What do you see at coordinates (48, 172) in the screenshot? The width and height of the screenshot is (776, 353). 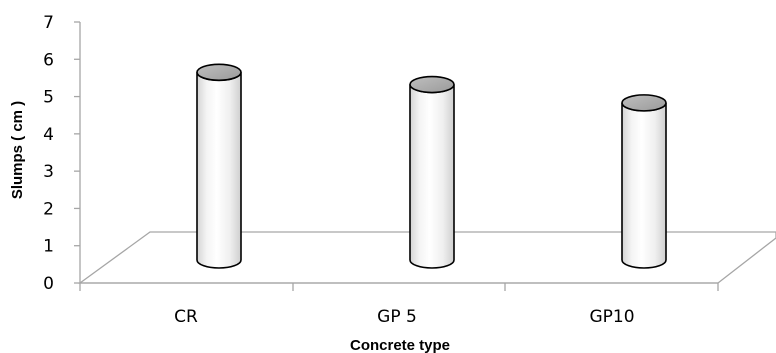 I see `y-tick-label: 3` at bounding box center [48, 172].